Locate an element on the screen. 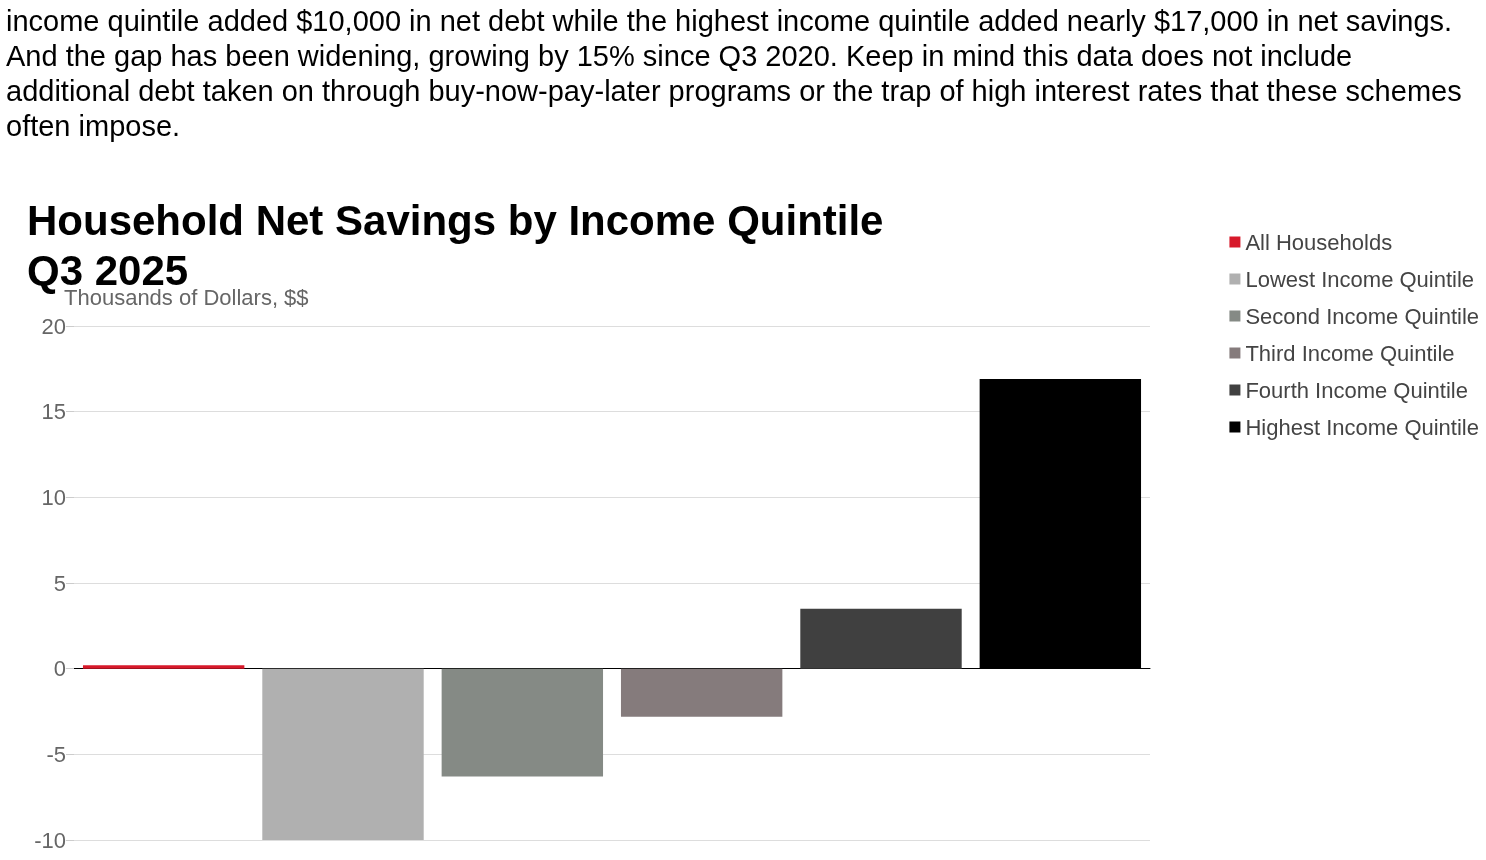 The width and height of the screenshot is (1486, 860). legend-label: Fourth Income Quintile is located at coordinates (1356, 390).